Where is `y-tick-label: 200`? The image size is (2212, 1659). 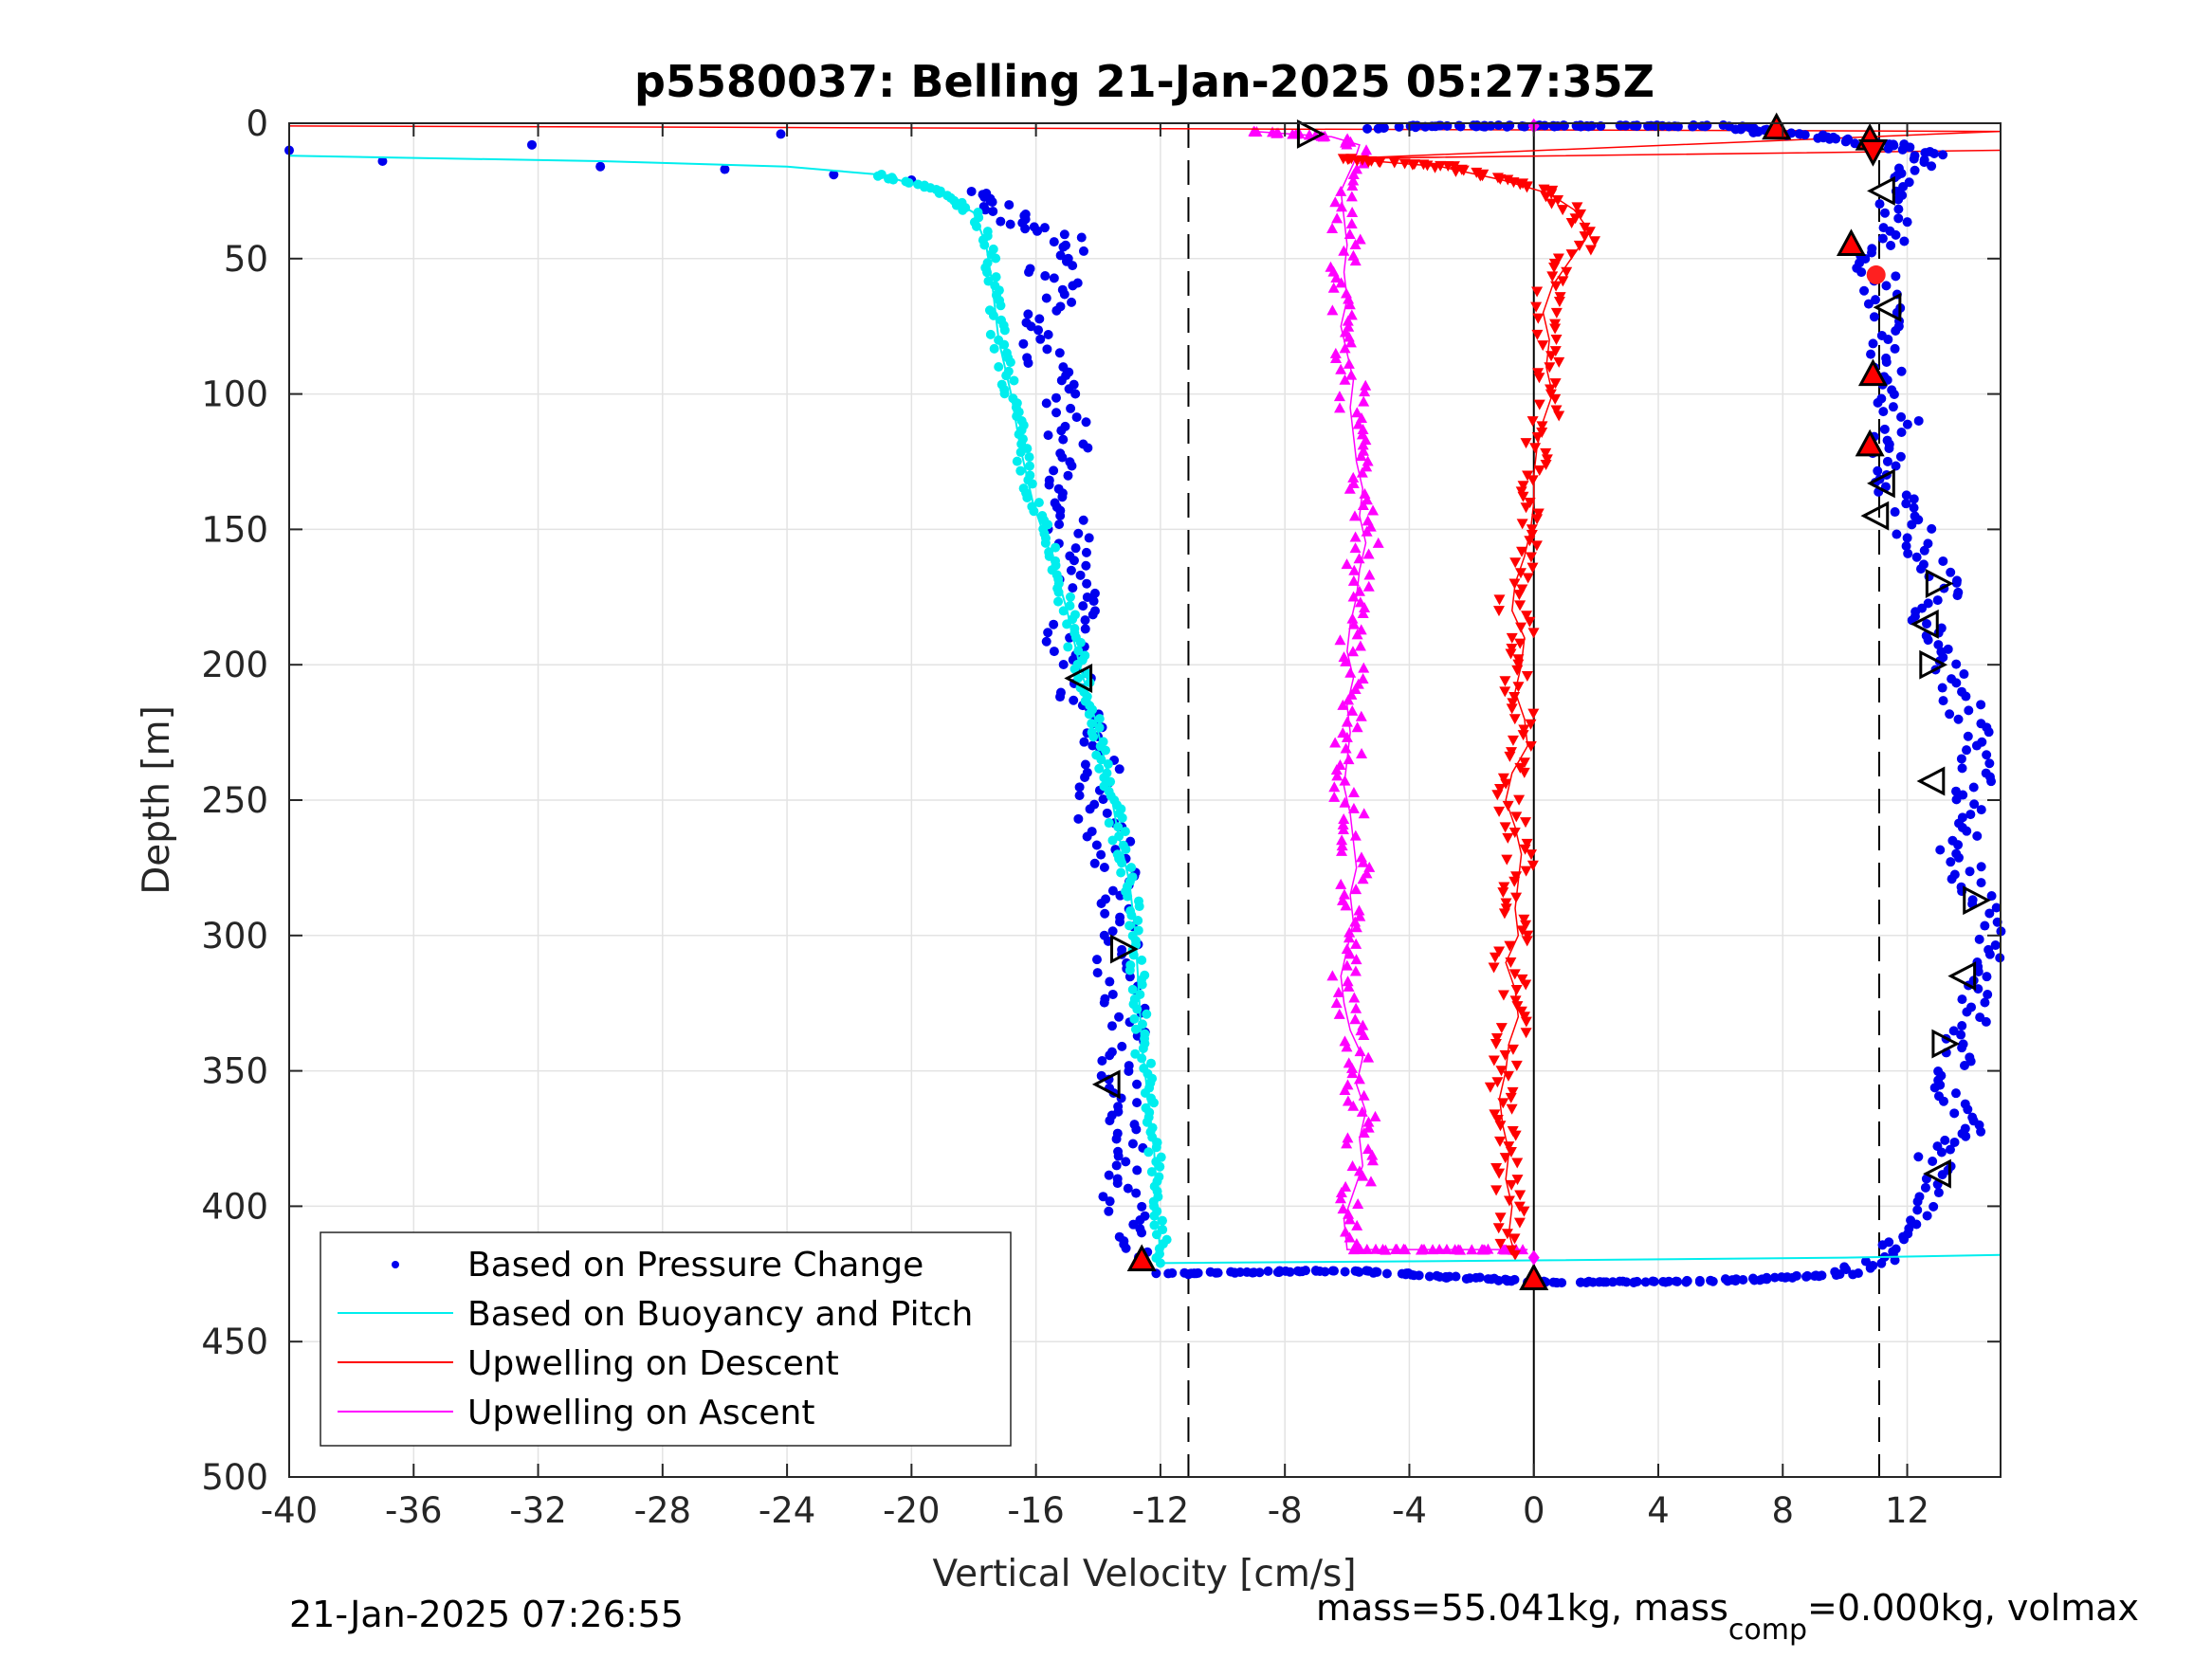 y-tick-label: 200 is located at coordinates (234, 665).